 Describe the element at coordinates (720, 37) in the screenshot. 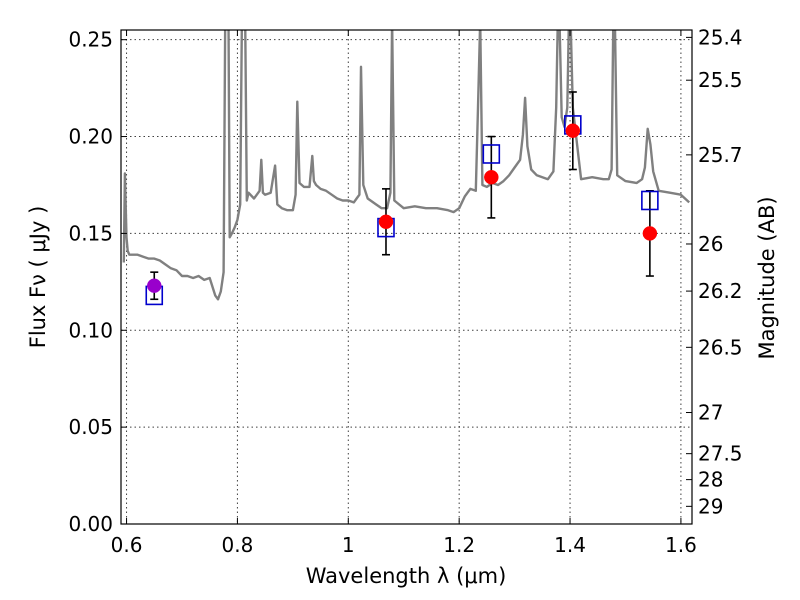

I see `y2-tick-label: 25.4` at that location.